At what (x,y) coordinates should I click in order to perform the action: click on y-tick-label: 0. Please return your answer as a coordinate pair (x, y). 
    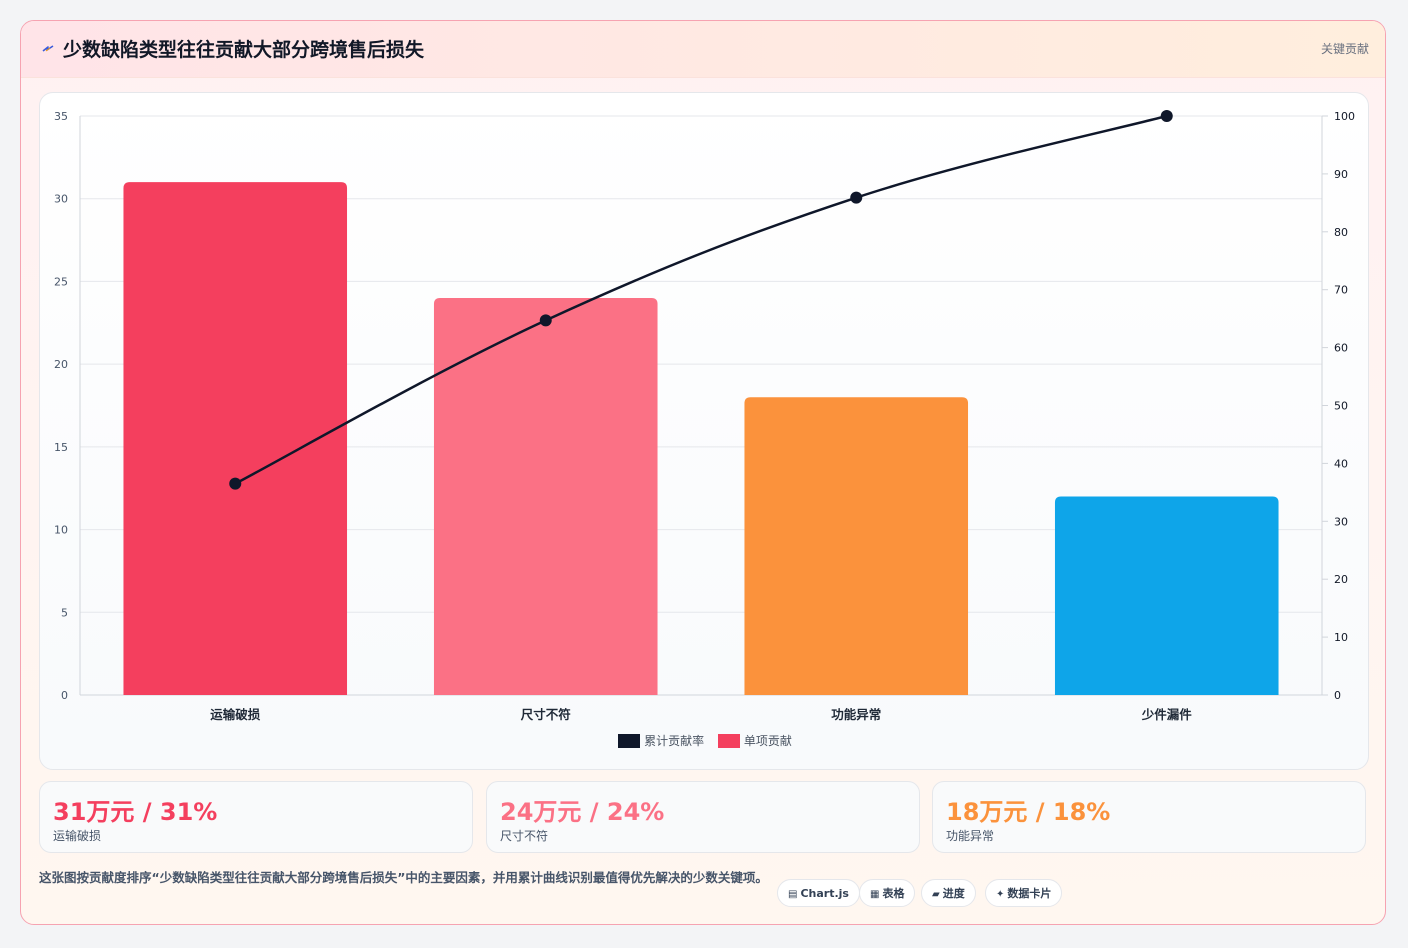
    Looking at the image, I should click on (64, 695).